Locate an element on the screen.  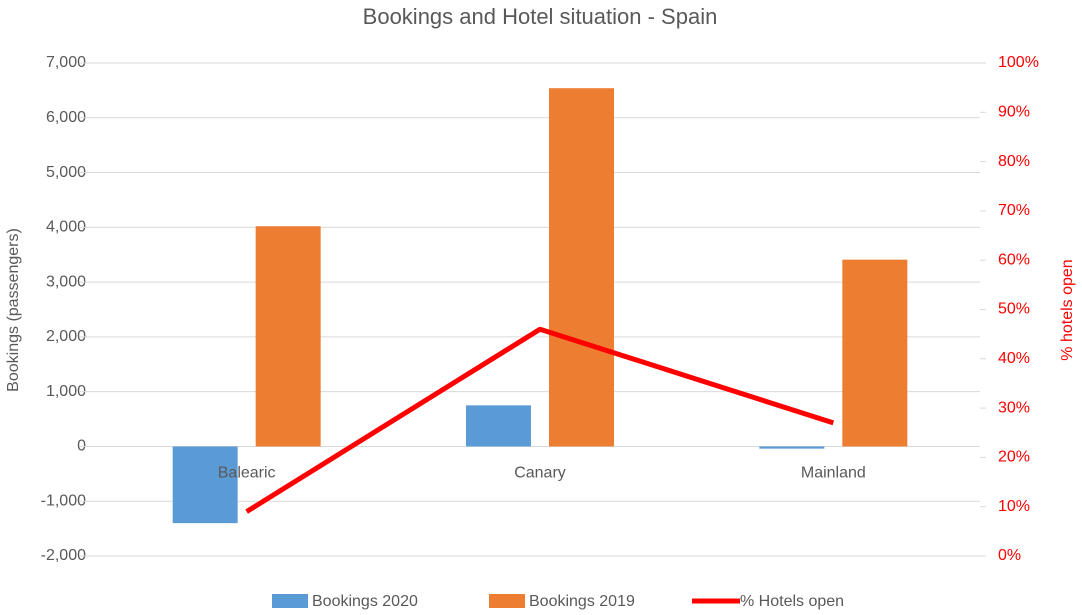
legend-label: Bookings 2020 is located at coordinates (365, 601).